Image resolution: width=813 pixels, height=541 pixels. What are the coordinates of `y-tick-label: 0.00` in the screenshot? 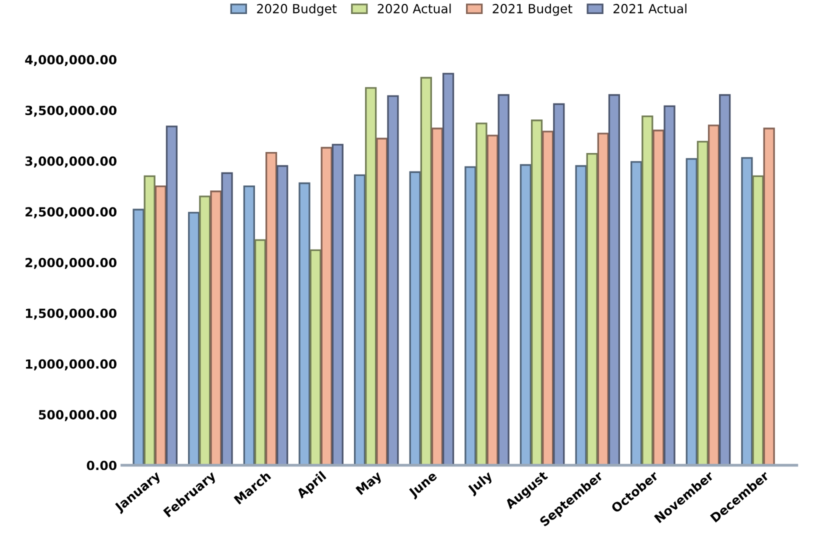 It's located at (101, 465).